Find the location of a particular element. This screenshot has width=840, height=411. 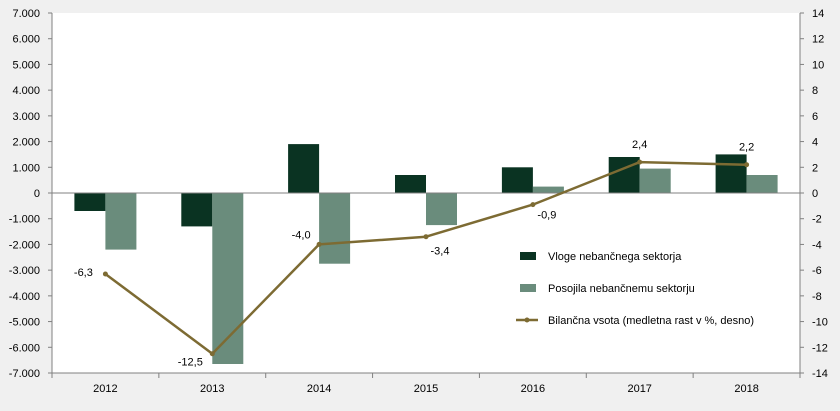

right-tick-label: 10 is located at coordinates (818, 65).